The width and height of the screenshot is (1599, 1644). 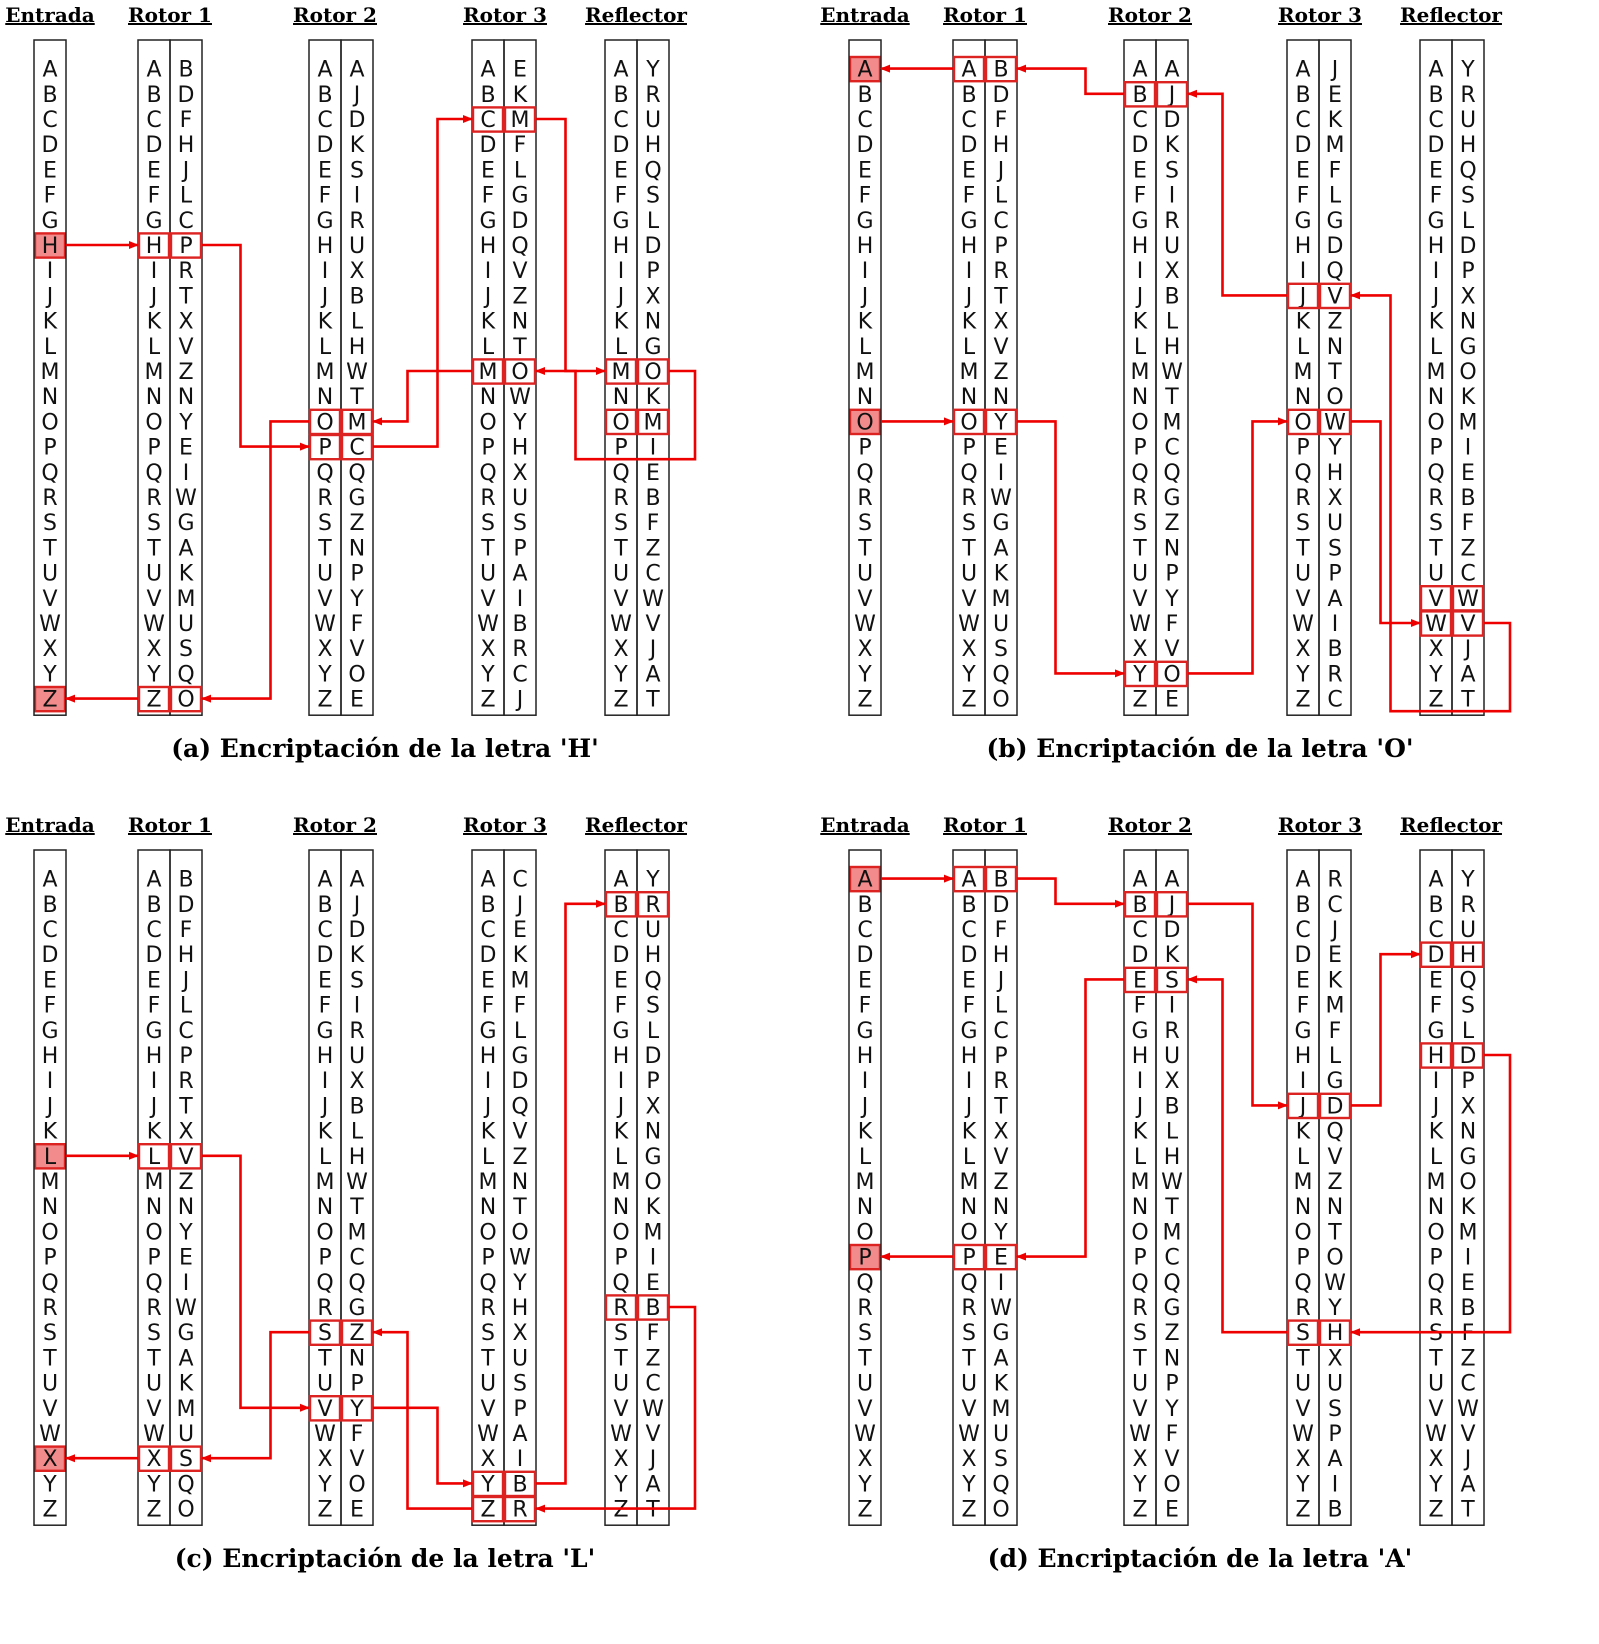 What do you see at coordinates (49, 1031) in the screenshot?
I see `input-letter: G` at bounding box center [49, 1031].